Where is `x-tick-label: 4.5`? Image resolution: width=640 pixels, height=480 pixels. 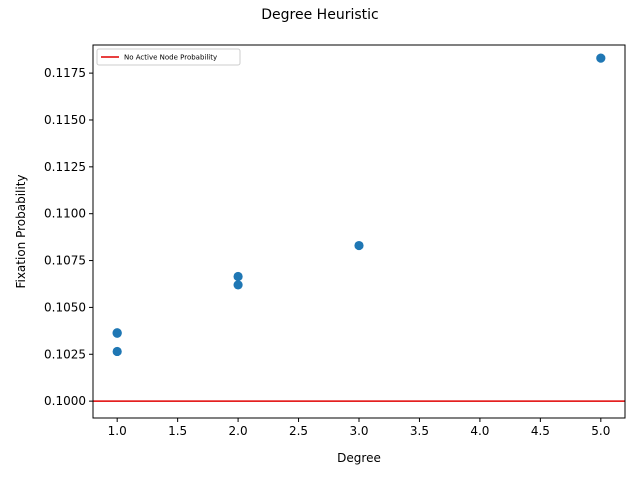
x-tick-label: 4.5 is located at coordinates (540, 431).